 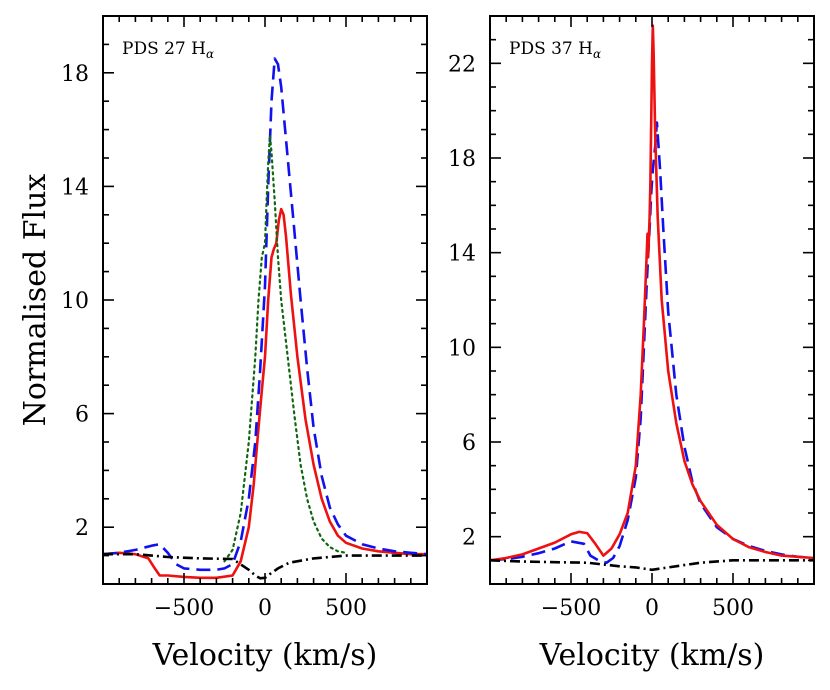 What do you see at coordinates (285, 348) in the screenshot?
I see `series-green-dotted` at bounding box center [285, 348].